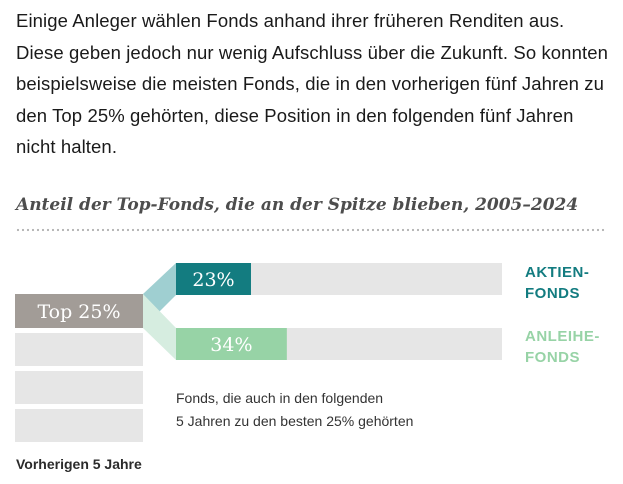 This screenshot has height=484, width=623. I want to click on aktien-category-label-2: FONDS, so click(552, 293).